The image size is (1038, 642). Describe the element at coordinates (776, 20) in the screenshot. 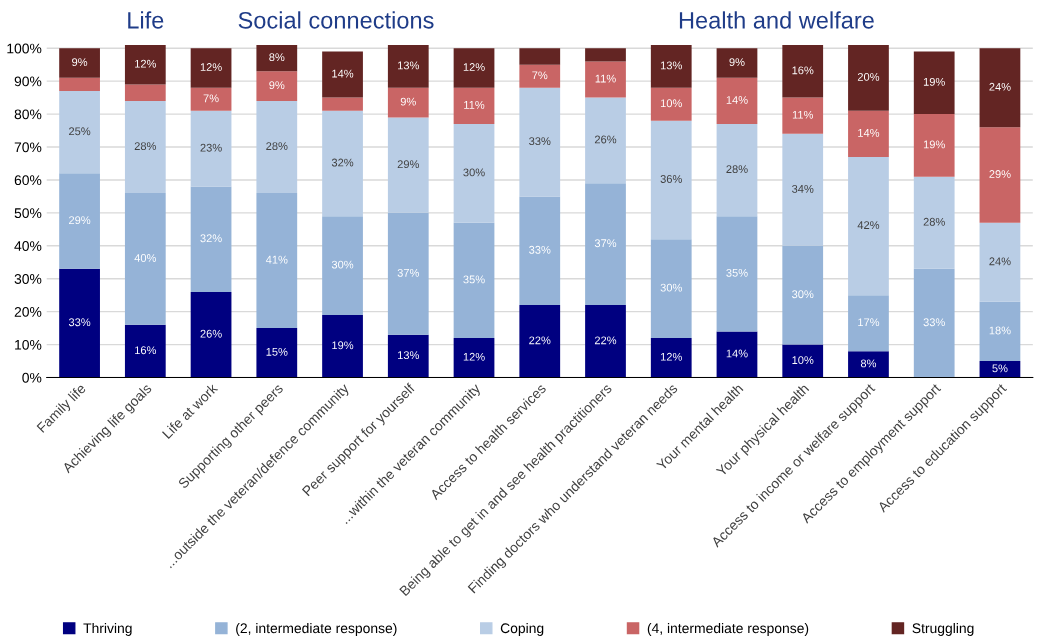

I see `text: Health and welfare` at that location.